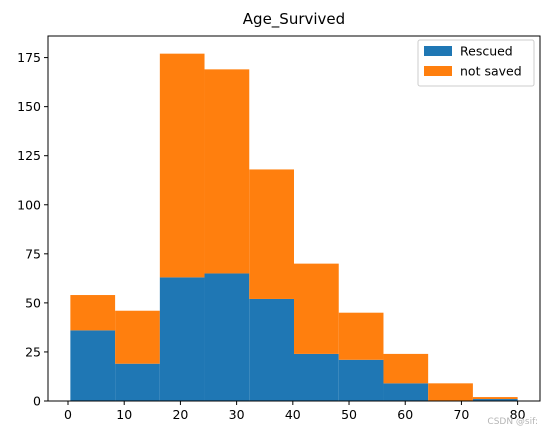  I want to click on legend-label-not-saved: not saved, so click(491, 71).